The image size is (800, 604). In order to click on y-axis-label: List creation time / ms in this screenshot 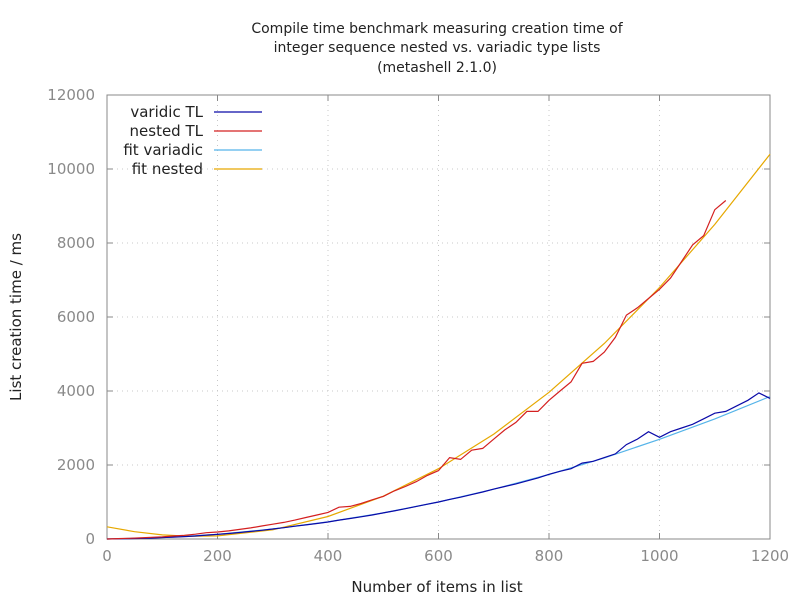, I will do `click(16, 317)`.